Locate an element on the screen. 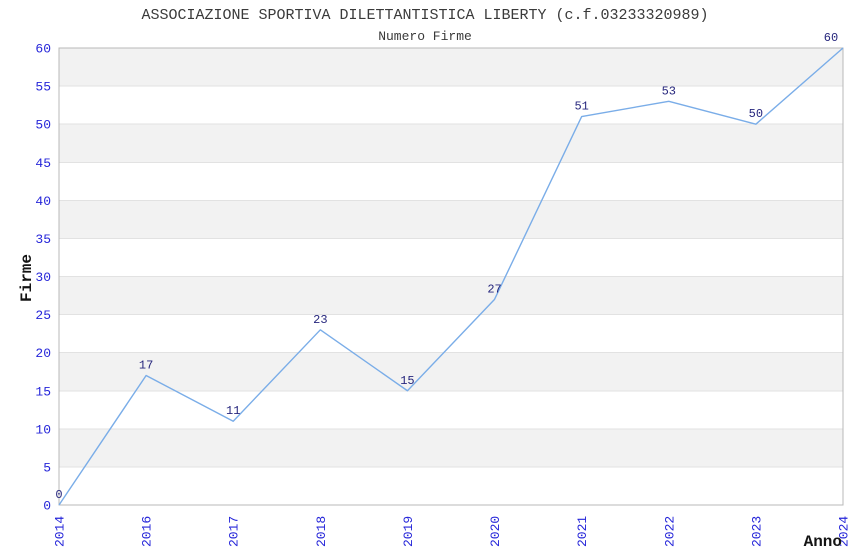 This screenshot has height=550, width=850. x-tick-label: 2021 is located at coordinates (582, 531).